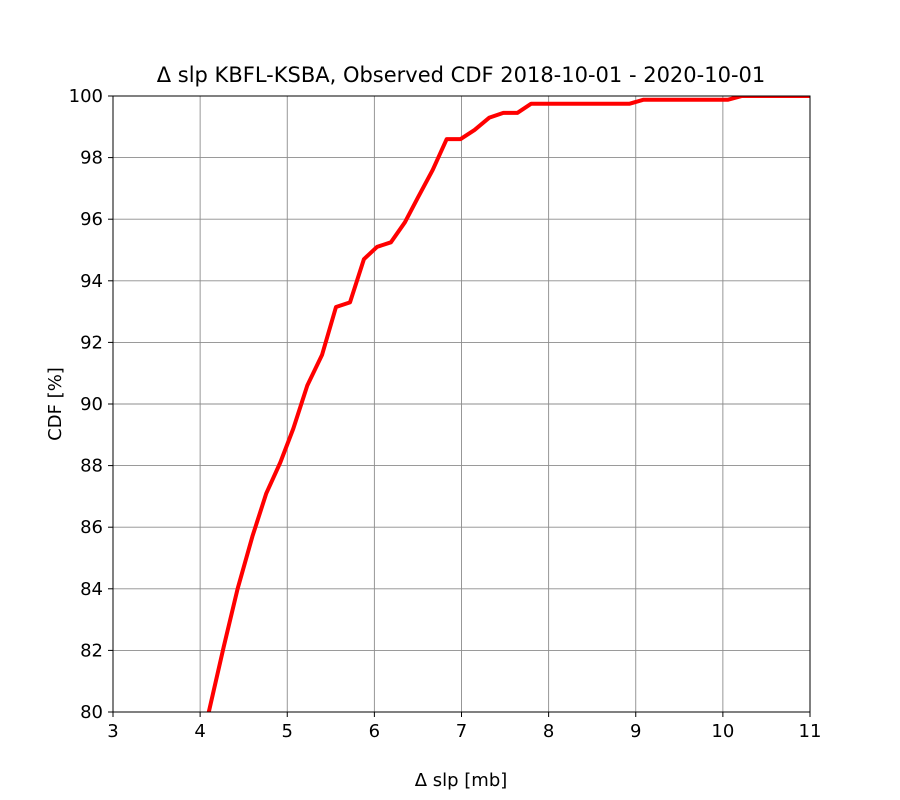 Image resolution: width=900 pixels, height=800 pixels. Describe the element at coordinates (91, 650) in the screenshot. I see `y-tick-label: 82` at that location.